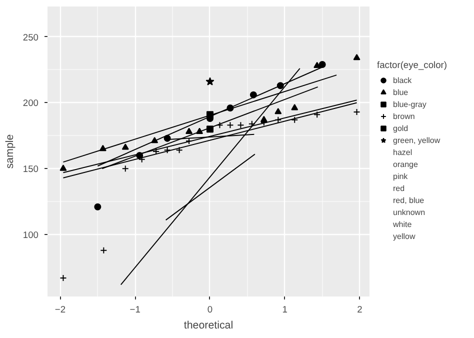  I want to click on x-tick-label: −1, so click(135, 309).